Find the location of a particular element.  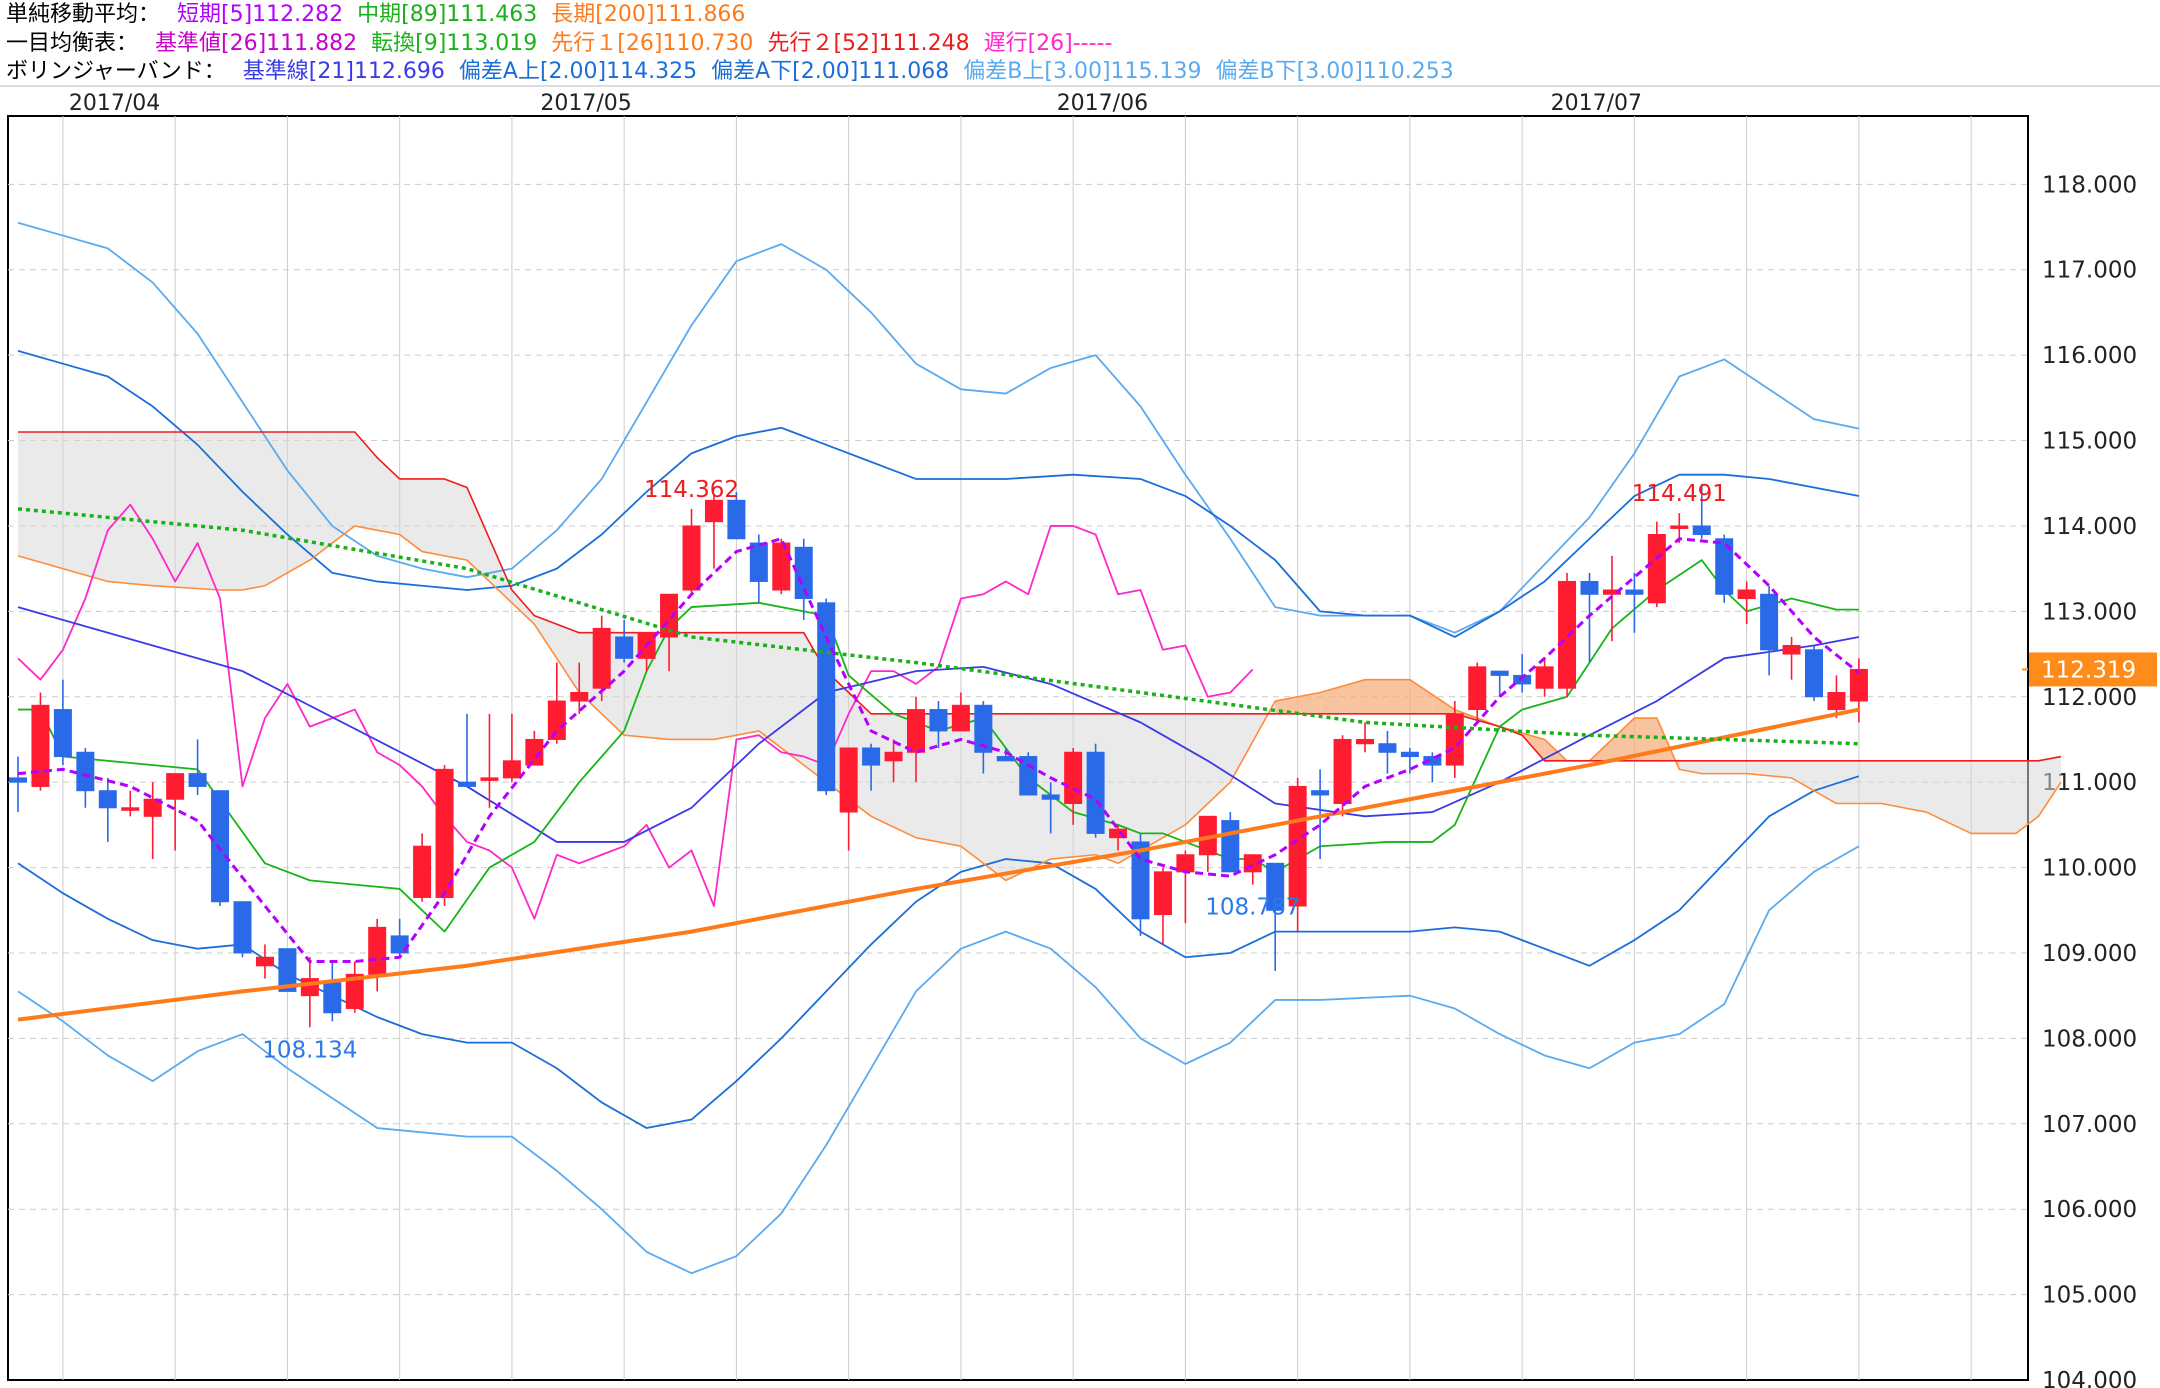

legend-sma-item: 長期[200]111.866 is located at coordinates (648, 14).